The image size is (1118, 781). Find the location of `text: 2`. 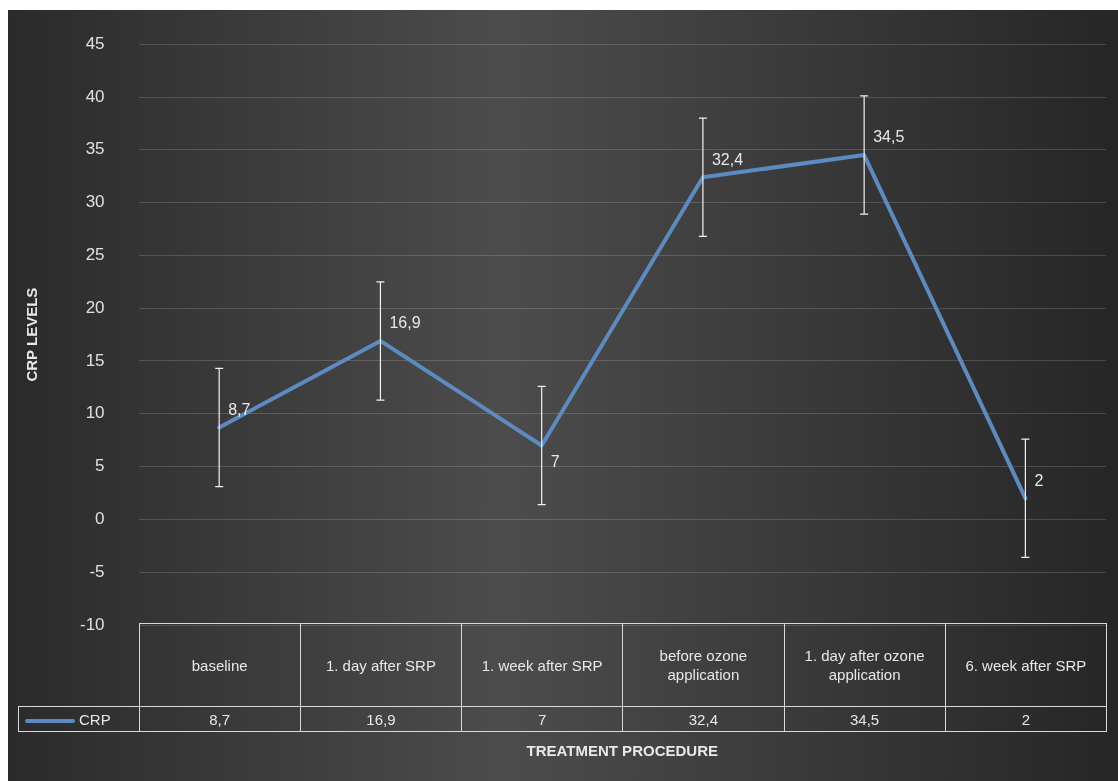

text: 2 is located at coordinates (1039, 480).